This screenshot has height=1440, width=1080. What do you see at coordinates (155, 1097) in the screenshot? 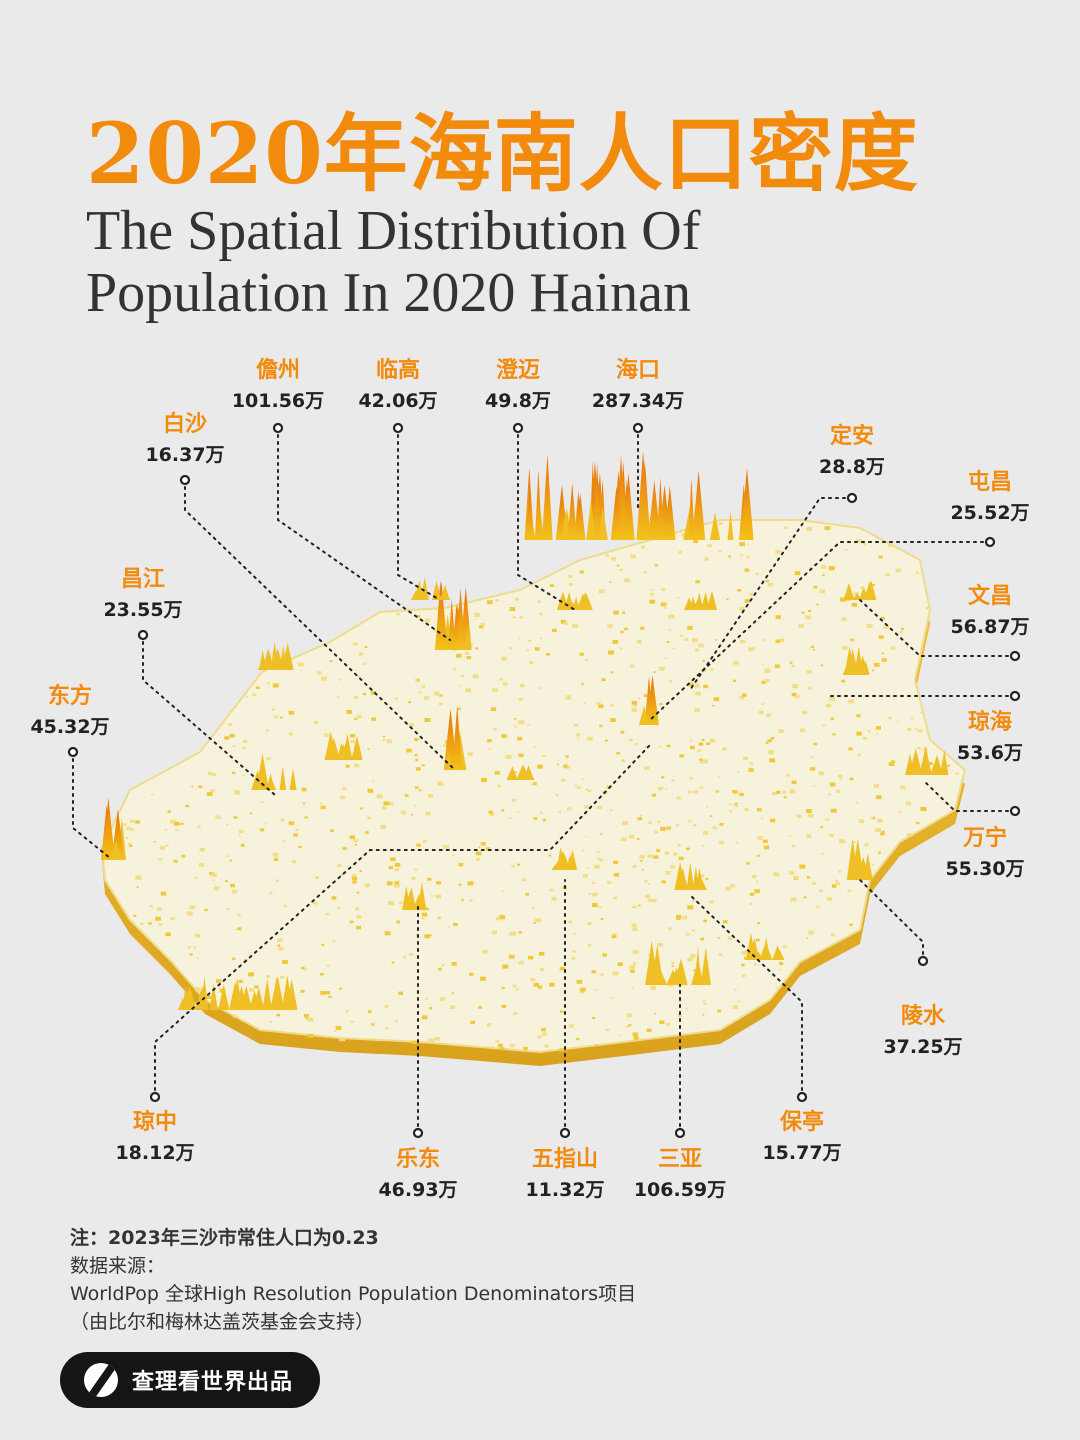
I see `dot-qiongzhong` at bounding box center [155, 1097].